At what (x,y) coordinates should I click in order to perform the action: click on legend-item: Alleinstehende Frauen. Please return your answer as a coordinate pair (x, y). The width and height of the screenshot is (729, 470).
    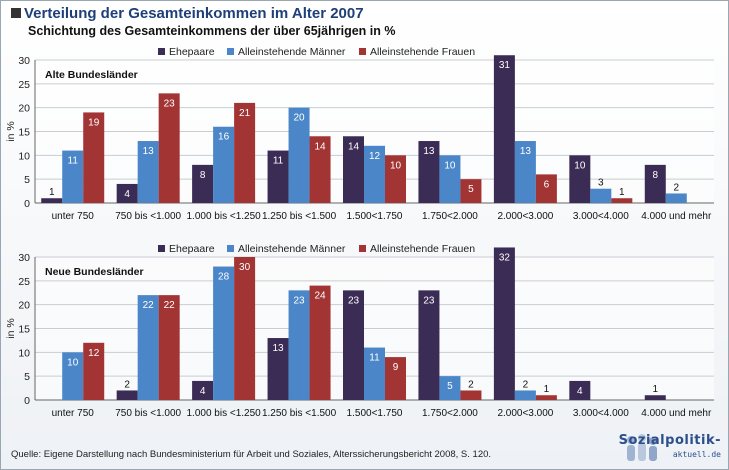
    Looking at the image, I should click on (417, 52).